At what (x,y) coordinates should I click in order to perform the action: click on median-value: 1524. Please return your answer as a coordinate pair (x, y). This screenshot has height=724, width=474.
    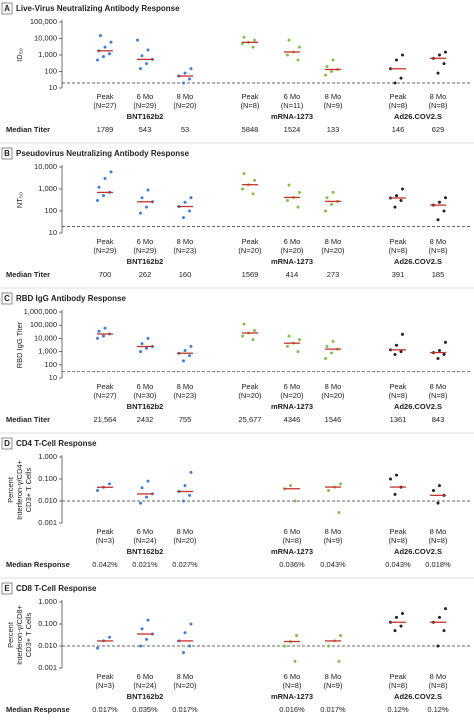
    Looking at the image, I should click on (292, 129).